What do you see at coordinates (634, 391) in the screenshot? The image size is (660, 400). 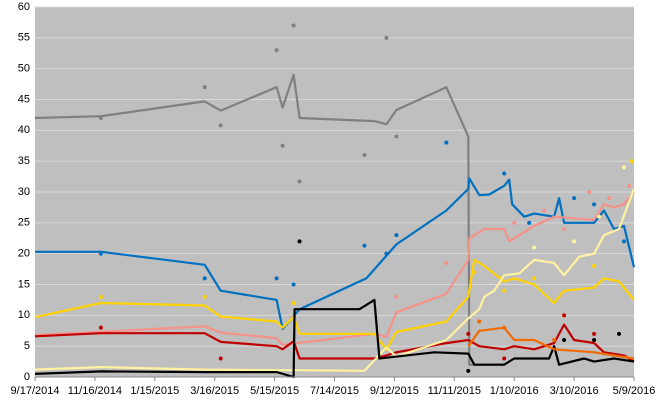 I see `x-tick-label: 5/9/2016` at bounding box center [634, 391].